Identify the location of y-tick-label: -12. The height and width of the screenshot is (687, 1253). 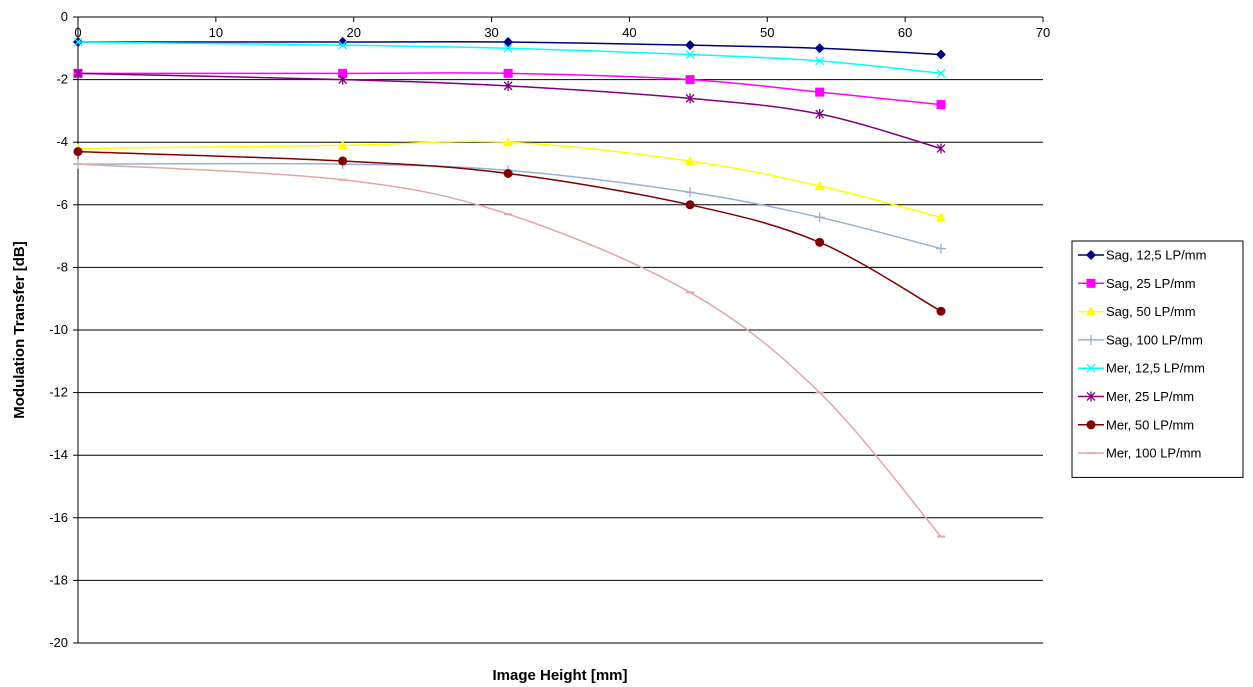
(58, 392).